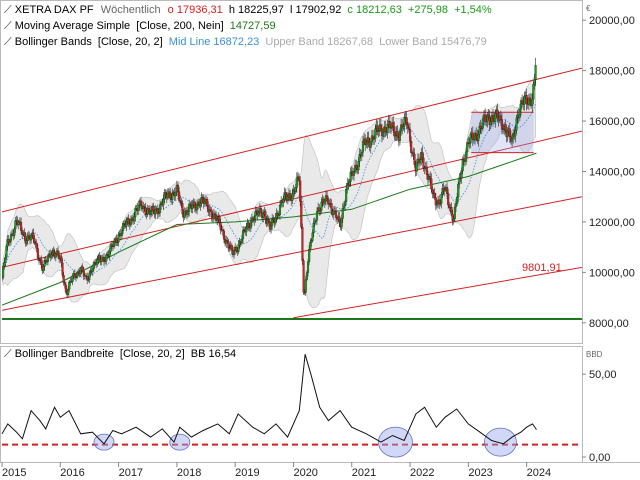 Image resolution: width=640 pixels, height=480 pixels. Describe the element at coordinates (594, 354) in the screenshot. I see `unit-label-bb: BBD` at that location.